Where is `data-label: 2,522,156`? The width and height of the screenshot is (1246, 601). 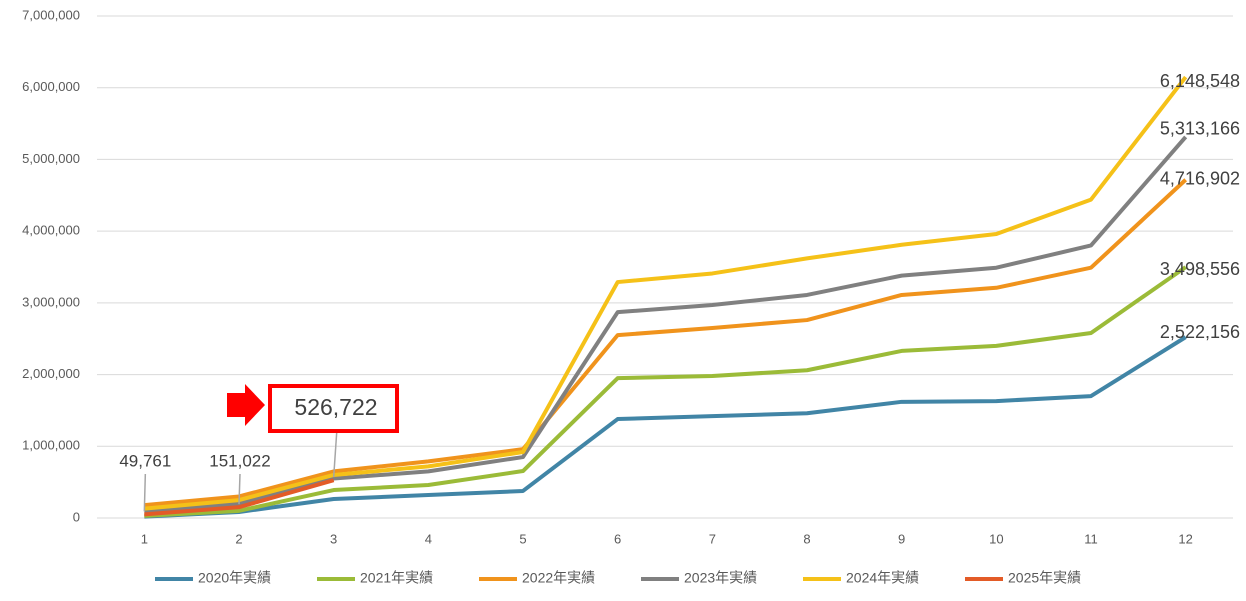 data-label: 2,522,156 is located at coordinates (1200, 332).